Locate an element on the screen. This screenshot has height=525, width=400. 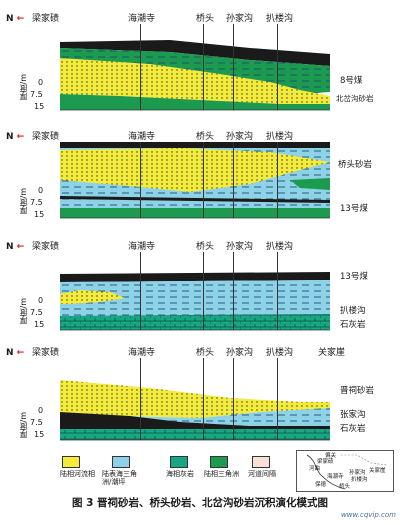
legend-label: 海相灰岩 is located at coordinates (180, 474).